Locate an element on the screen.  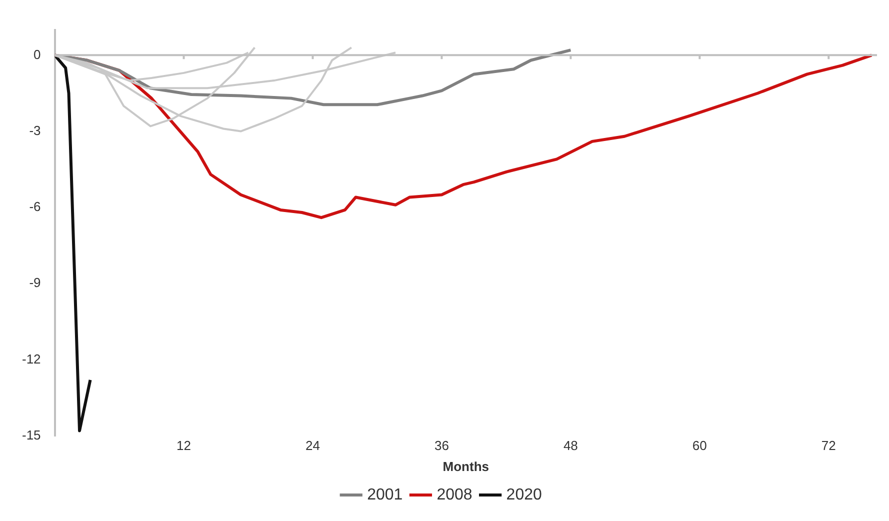
y-tick-label: -12 is located at coordinates (31, 358).